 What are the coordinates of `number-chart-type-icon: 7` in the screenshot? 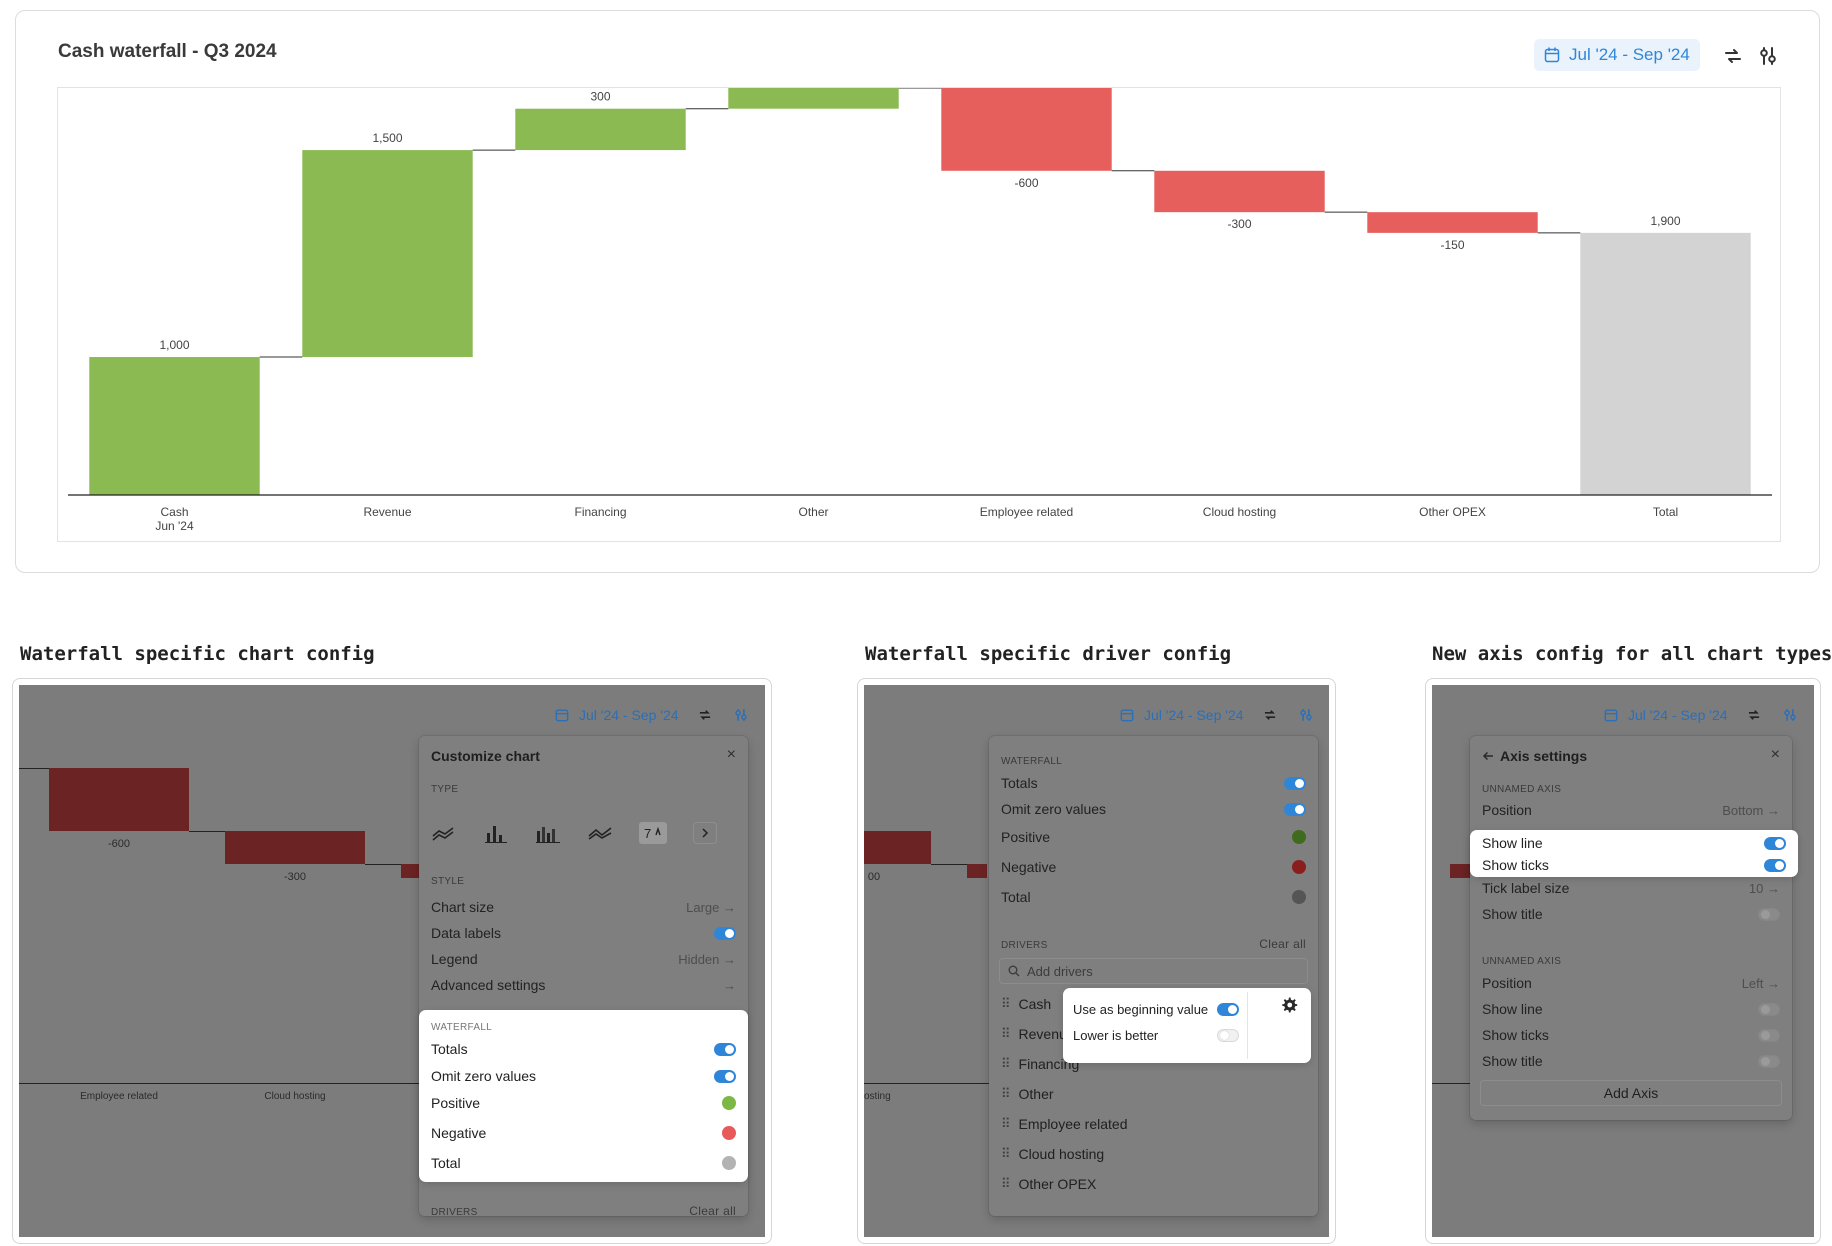 It's located at (653, 833).